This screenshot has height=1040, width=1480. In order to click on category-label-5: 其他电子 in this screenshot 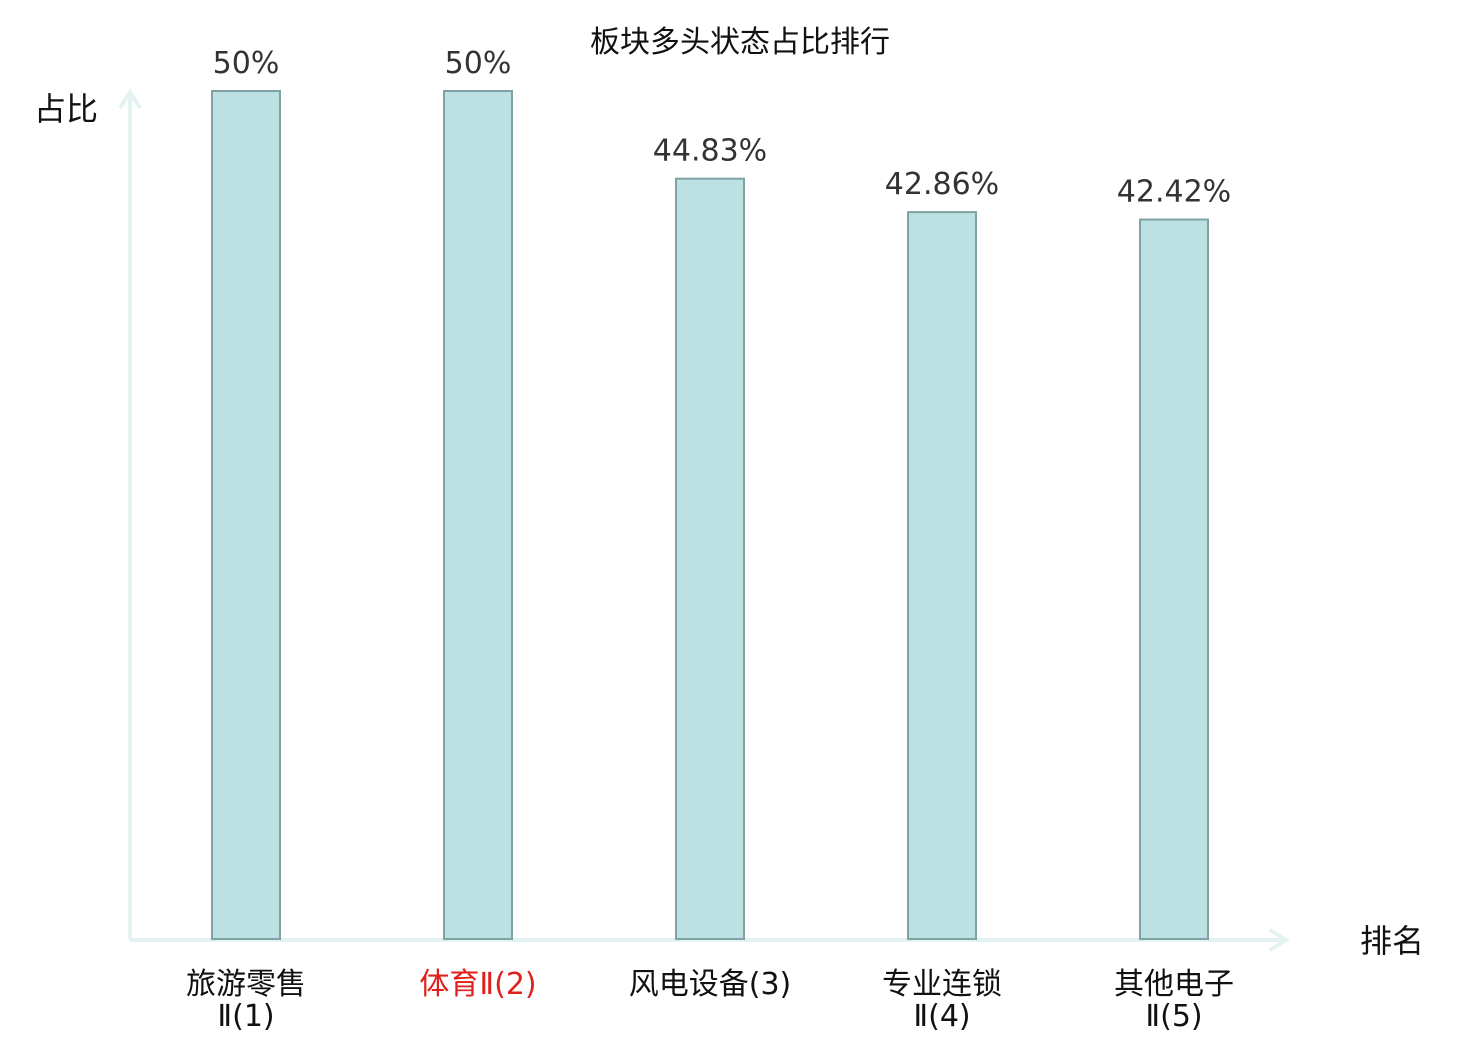, I will do `click(1174, 984)`.